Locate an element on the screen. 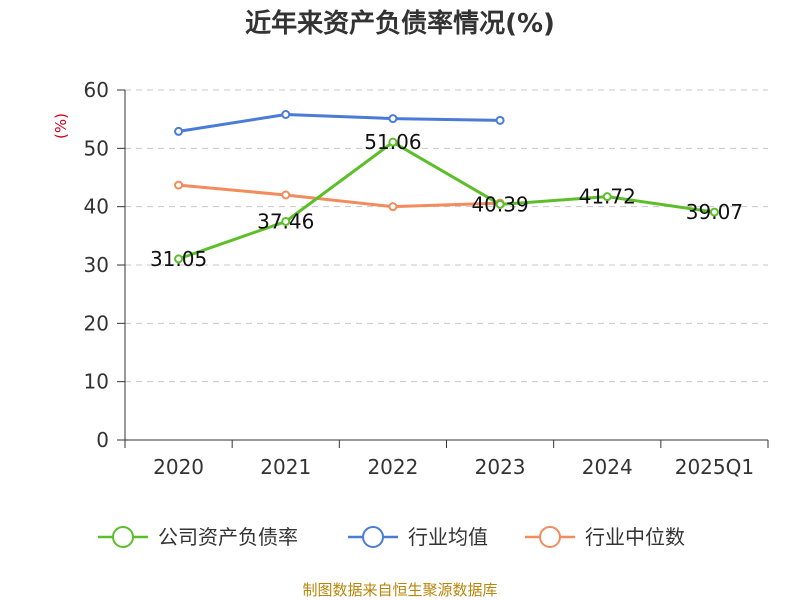 Image resolution: width=800 pixels, height=600 pixels. legend-label: 行业中位数 is located at coordinates (635, 537).